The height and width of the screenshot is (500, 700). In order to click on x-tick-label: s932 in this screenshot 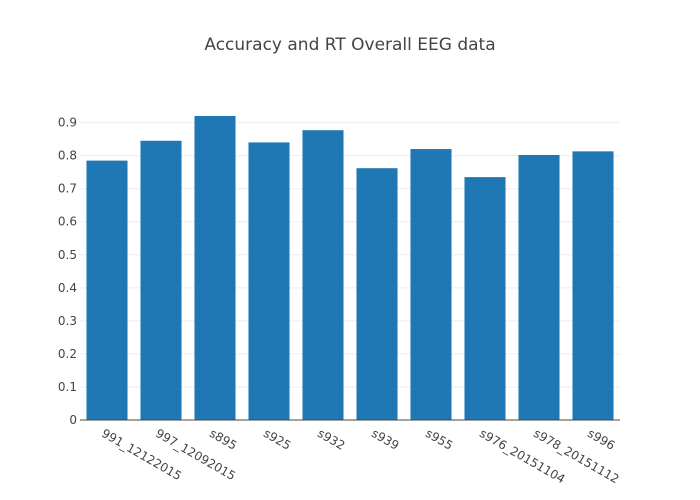, I will do `click(331, 439)`.